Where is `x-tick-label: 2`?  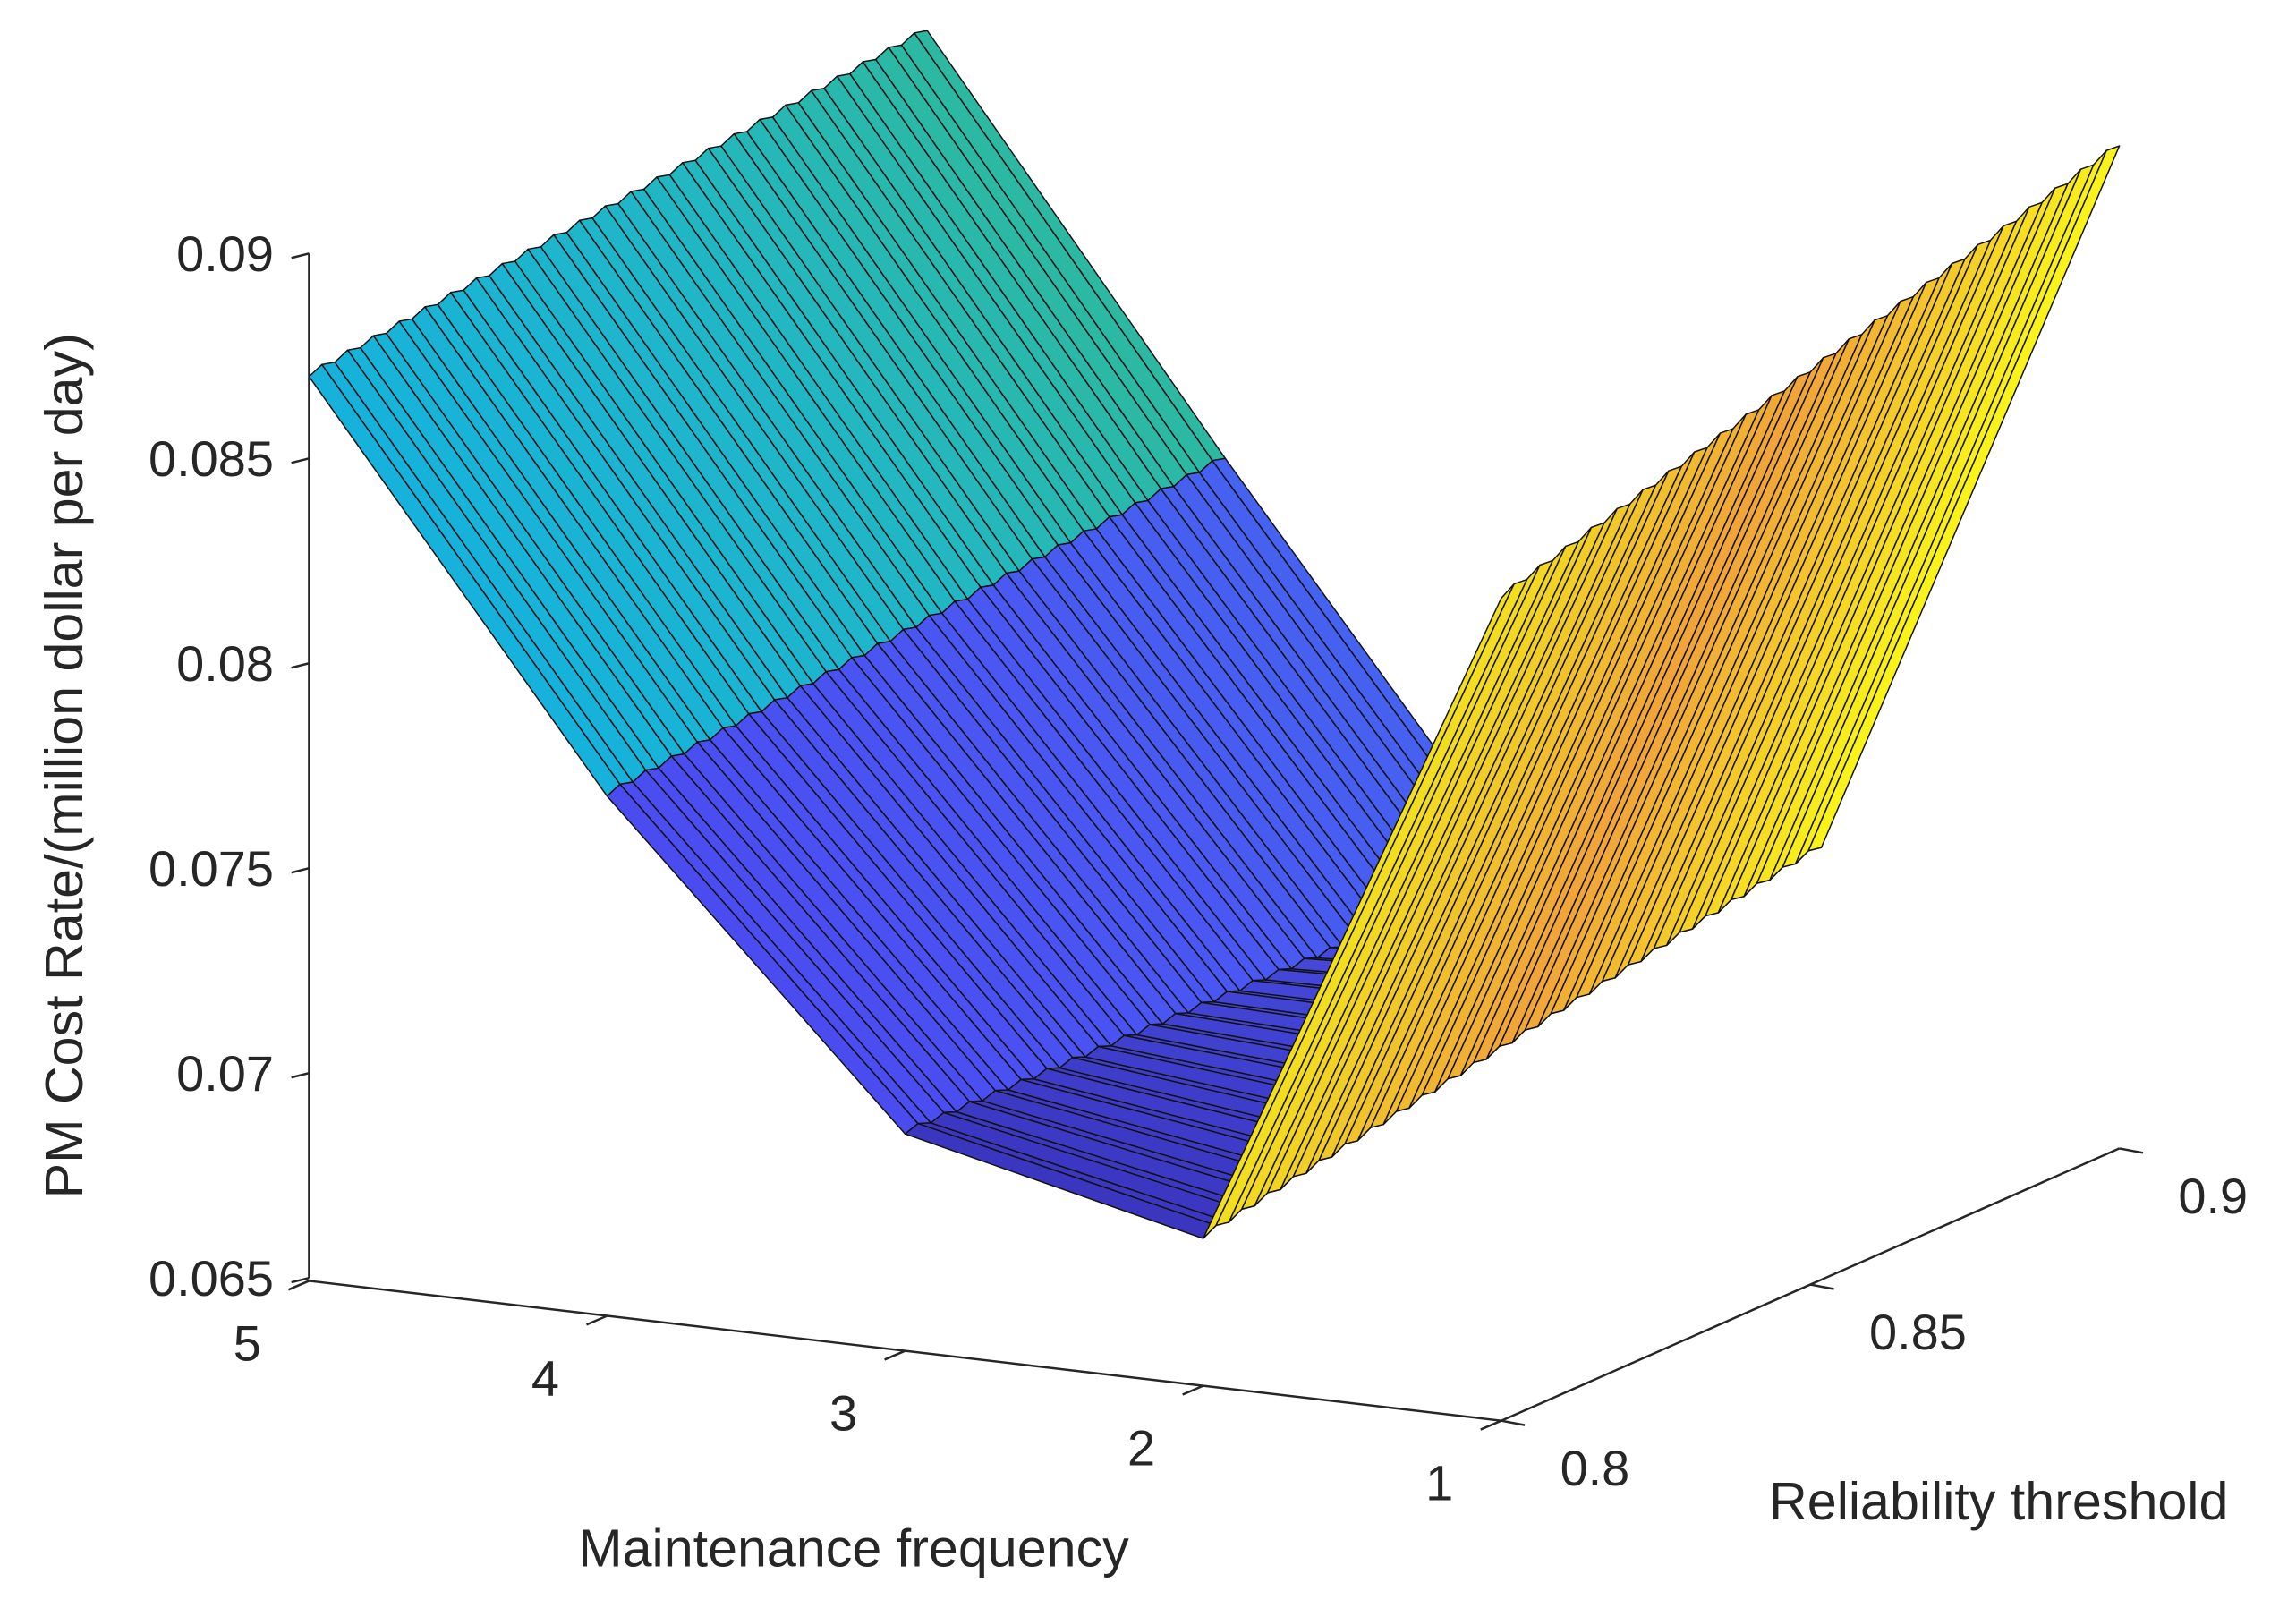 x-tick-label: 2 is located at coordinates (1141, 1447).